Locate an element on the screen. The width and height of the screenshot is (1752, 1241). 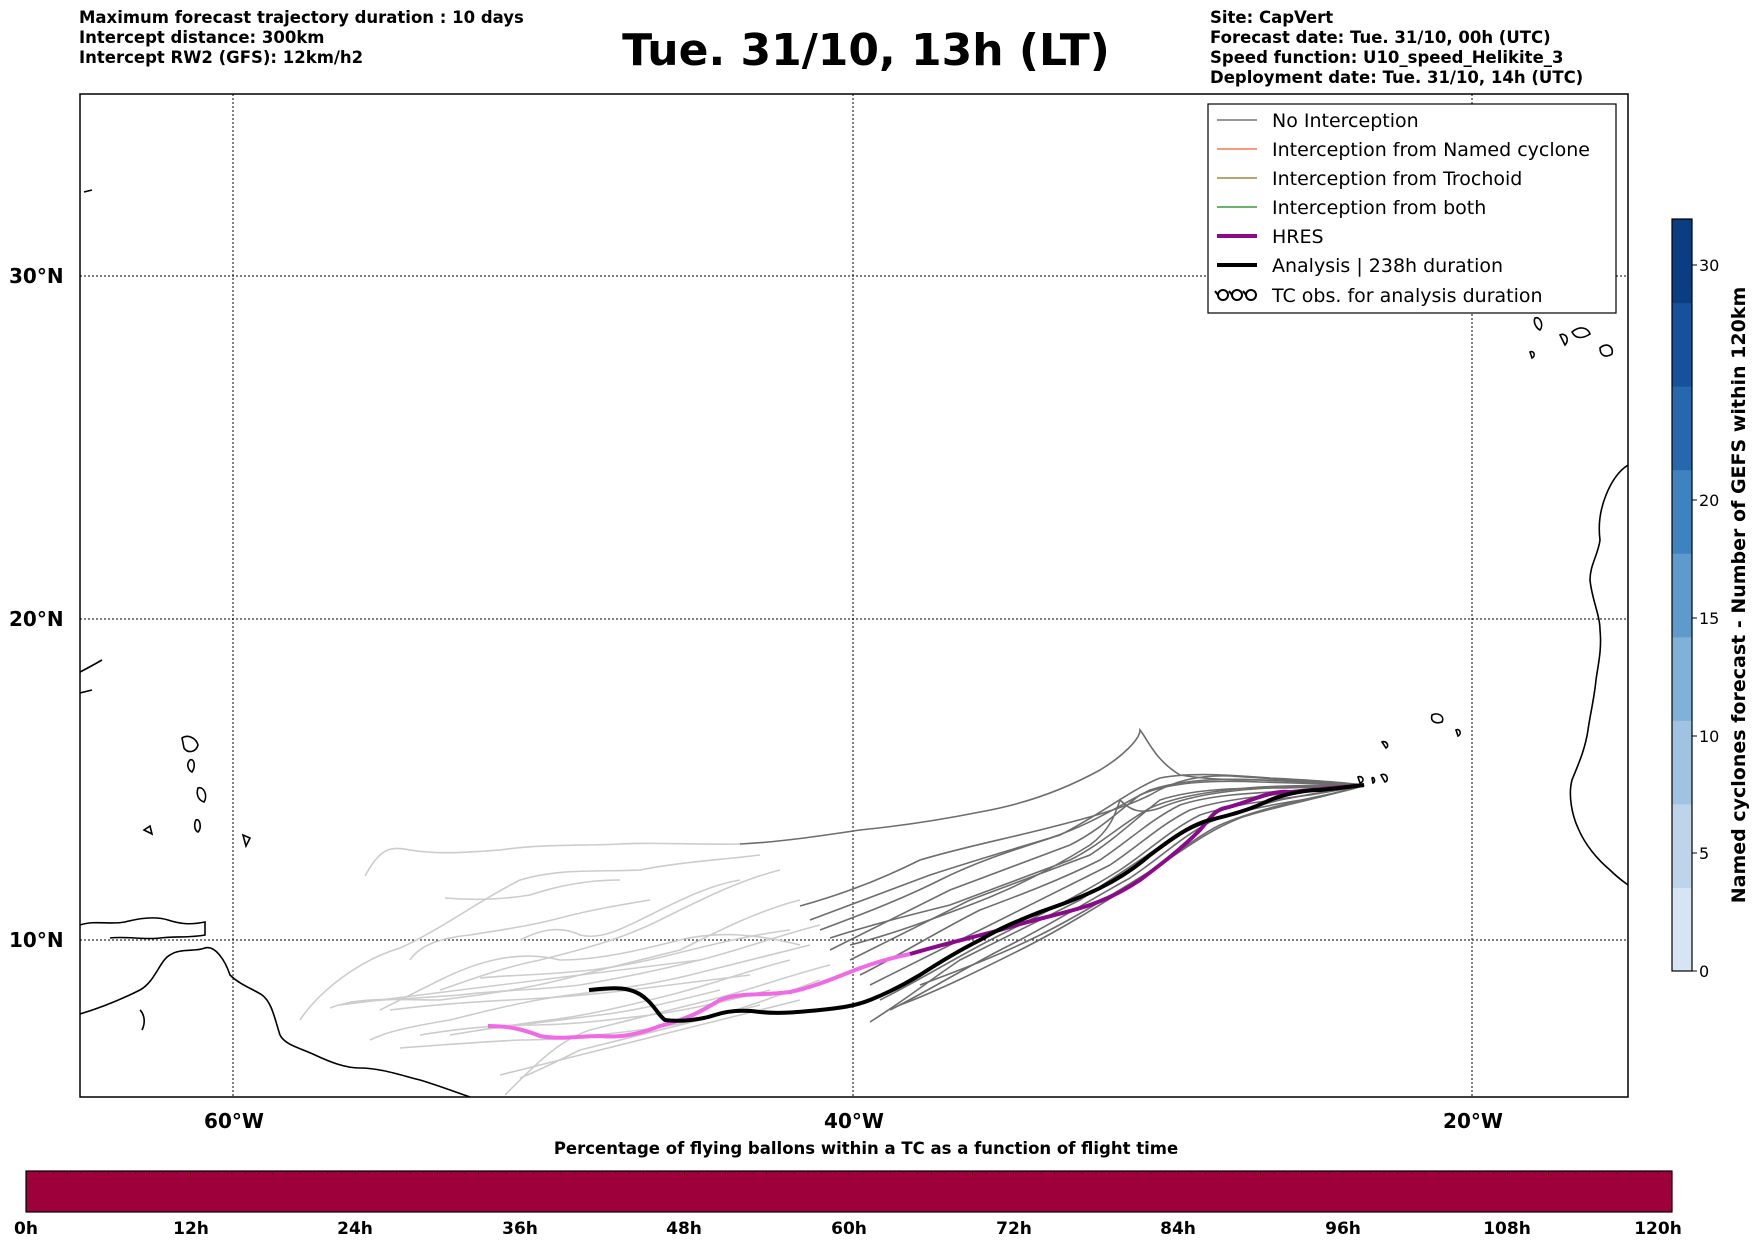
map-title: Tue. 31/10, 13h (LT) is located at coordinates (866, 50).